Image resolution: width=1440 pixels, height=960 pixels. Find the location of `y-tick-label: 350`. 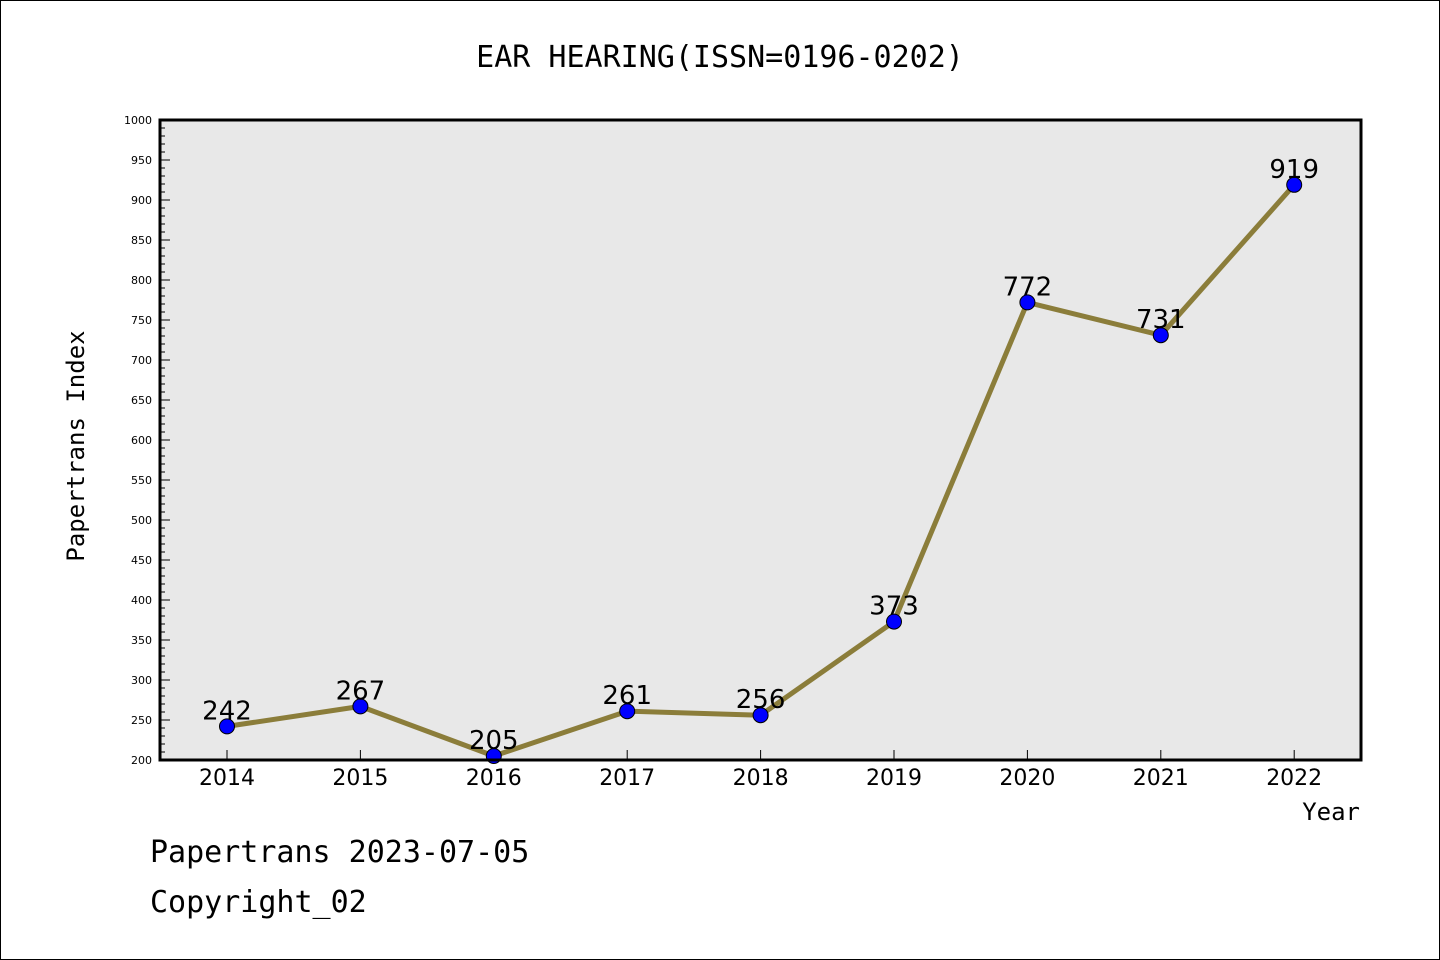

y-tick-label: 350 is located at coordinates (141, 640).